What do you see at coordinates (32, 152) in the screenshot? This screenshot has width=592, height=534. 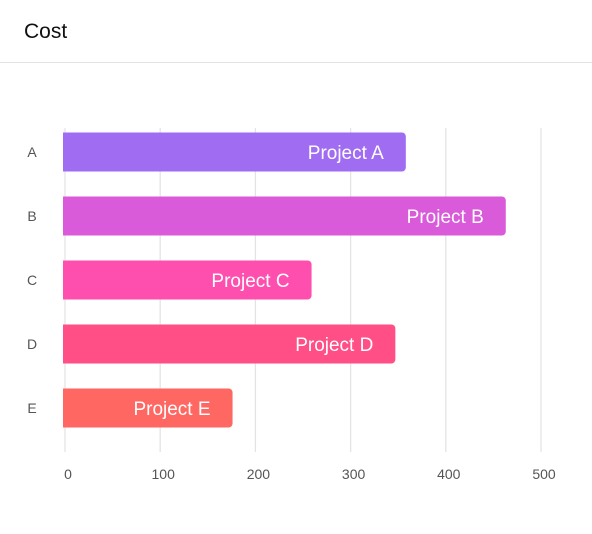 I see `y-category-label: A` at bounding box center [32, 152].